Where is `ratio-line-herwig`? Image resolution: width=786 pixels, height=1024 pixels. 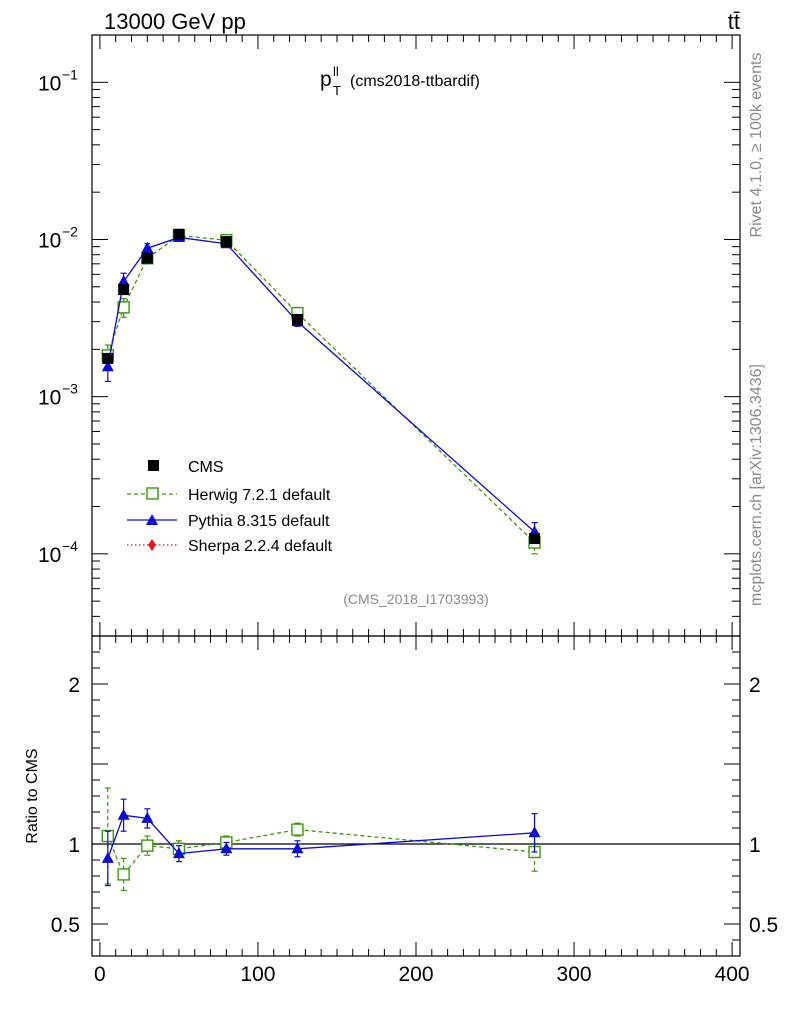 ratio-line-herwig is located at coordinates (321, 852).